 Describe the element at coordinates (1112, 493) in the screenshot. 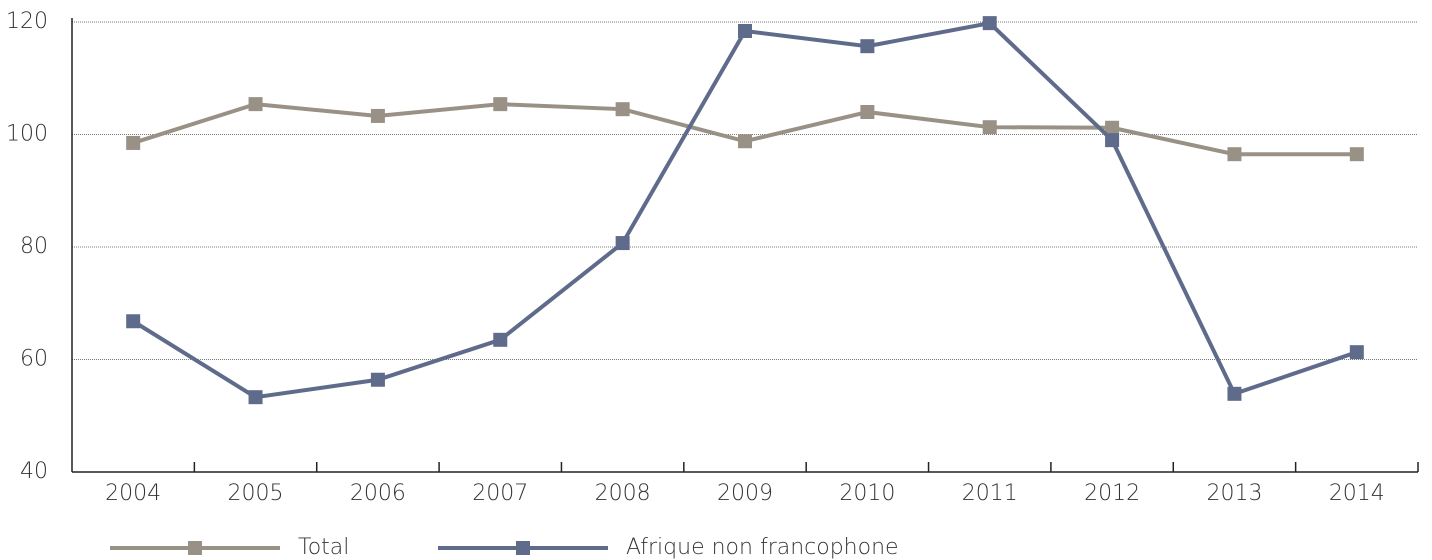

I see `x-tick-label: 2012` at that location.